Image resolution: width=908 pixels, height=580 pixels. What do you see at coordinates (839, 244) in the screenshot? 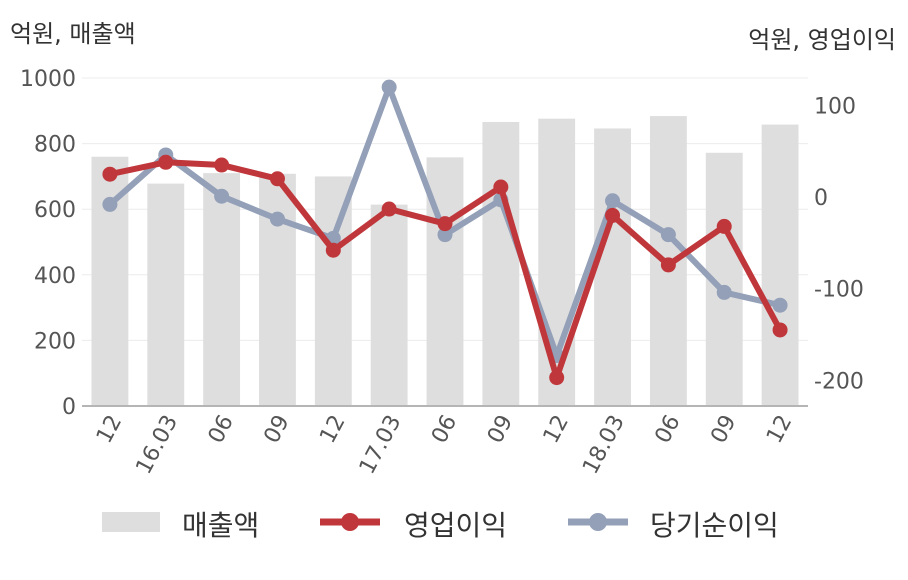
I see `right-axis-ticks: -200 -100 0 100` at bounding box center [839, 244].